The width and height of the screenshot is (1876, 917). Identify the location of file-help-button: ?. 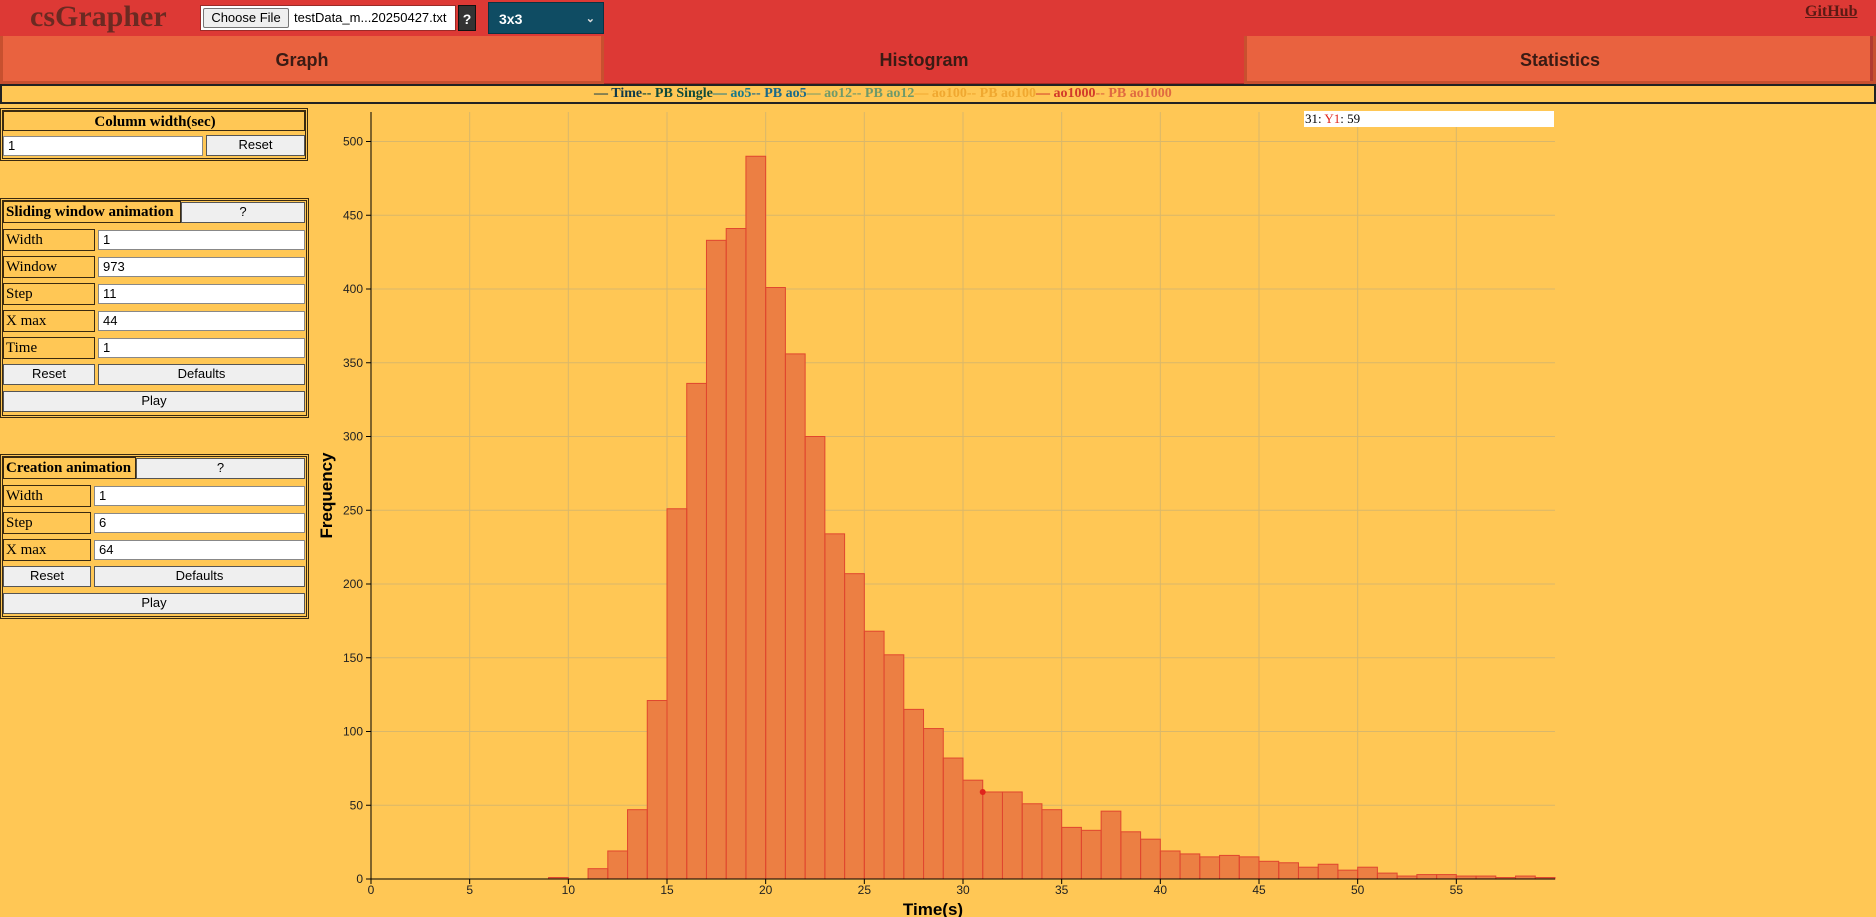
(467, 18).